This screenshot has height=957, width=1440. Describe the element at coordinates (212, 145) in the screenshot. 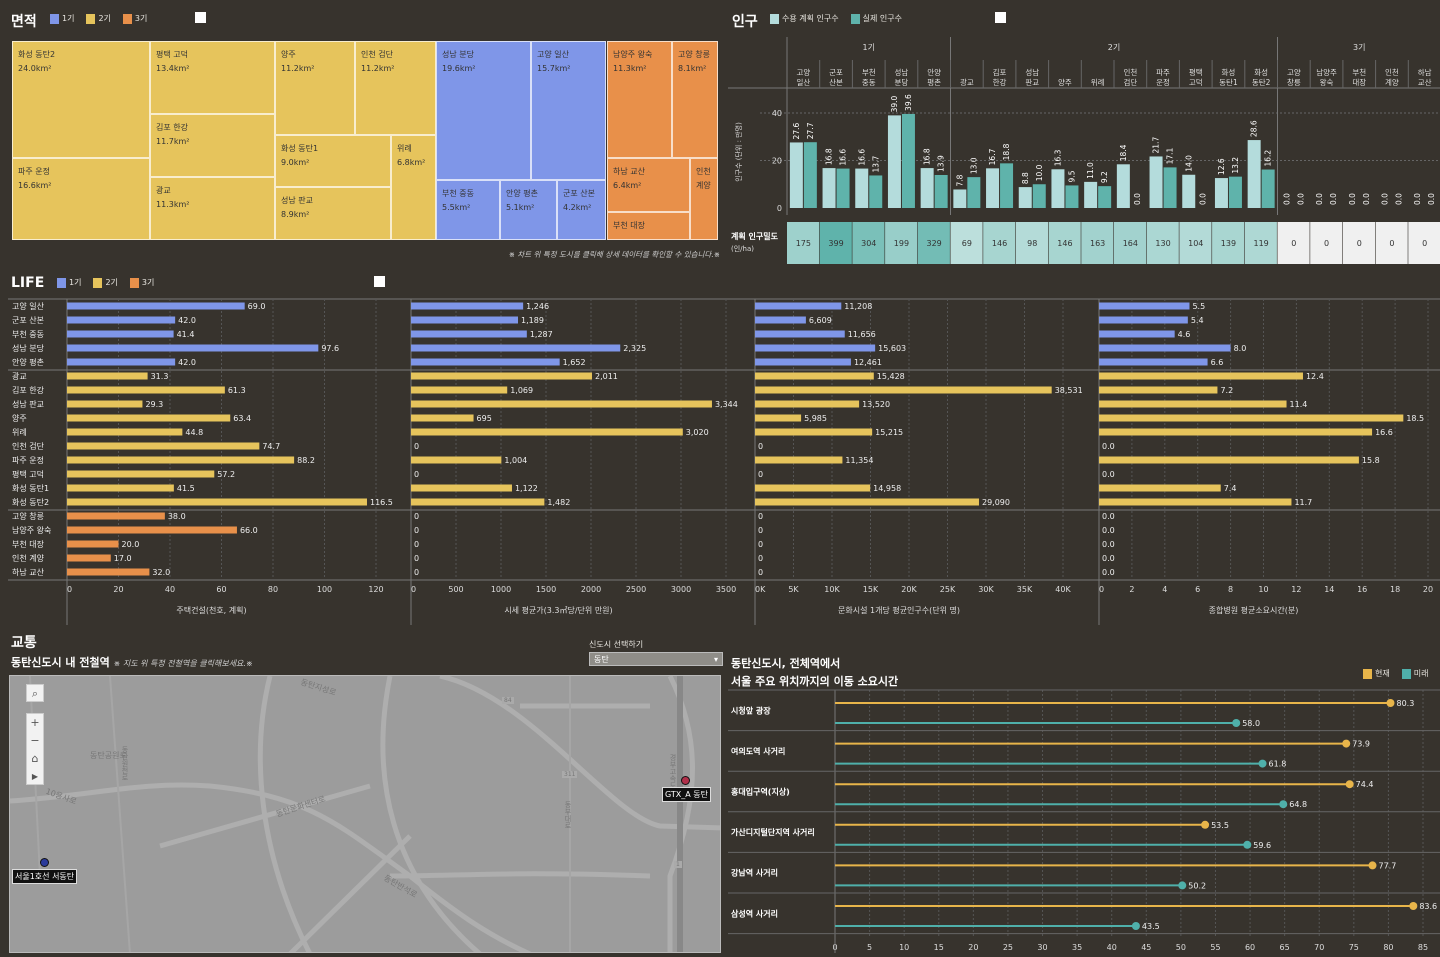

I see `treemap-cell: 김포 한강 11.7km²` at that location.